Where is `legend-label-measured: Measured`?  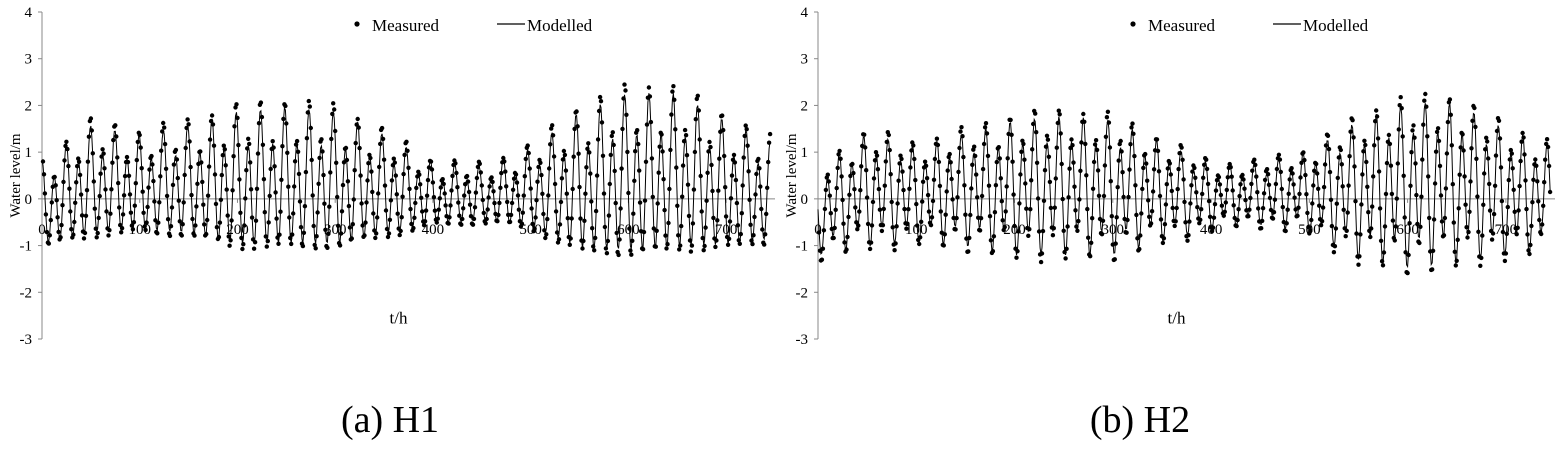 legend-label-measured: Measured is located at coordinates (1182, 25).